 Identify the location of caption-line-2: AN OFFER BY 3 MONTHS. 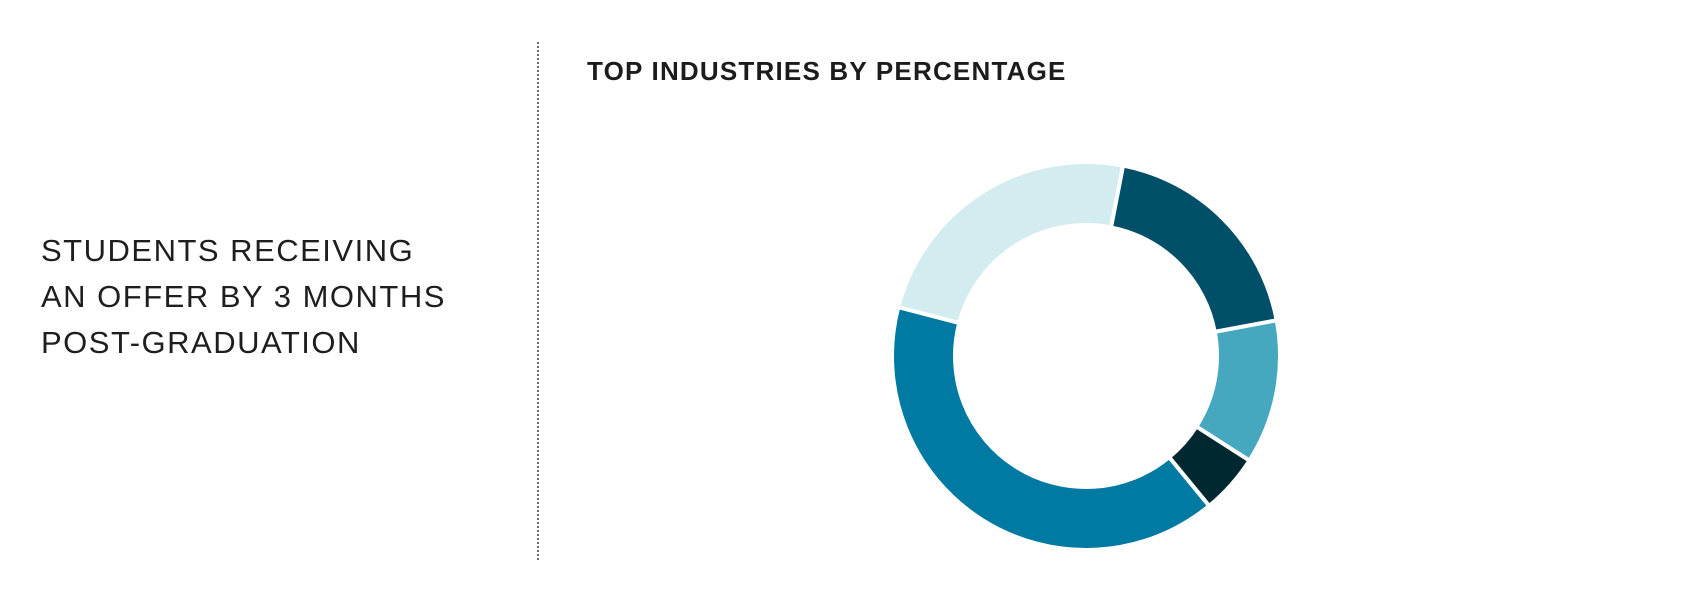
(243, 296).